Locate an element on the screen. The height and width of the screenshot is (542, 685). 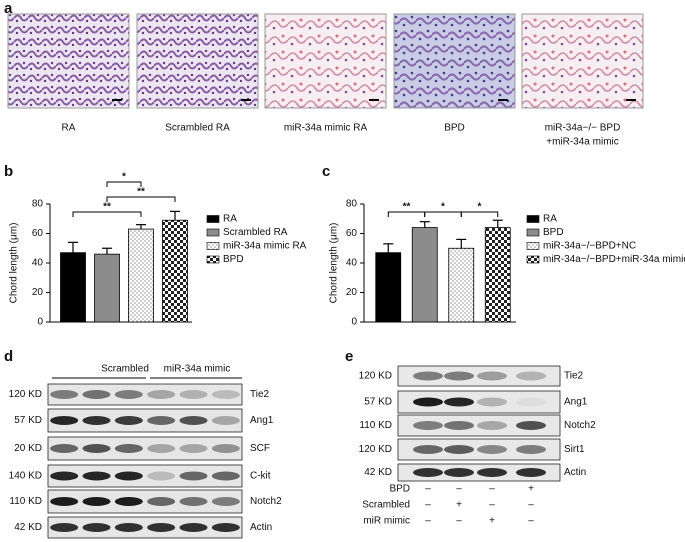
legend-label: BPD is located at coordinates (233, 259).